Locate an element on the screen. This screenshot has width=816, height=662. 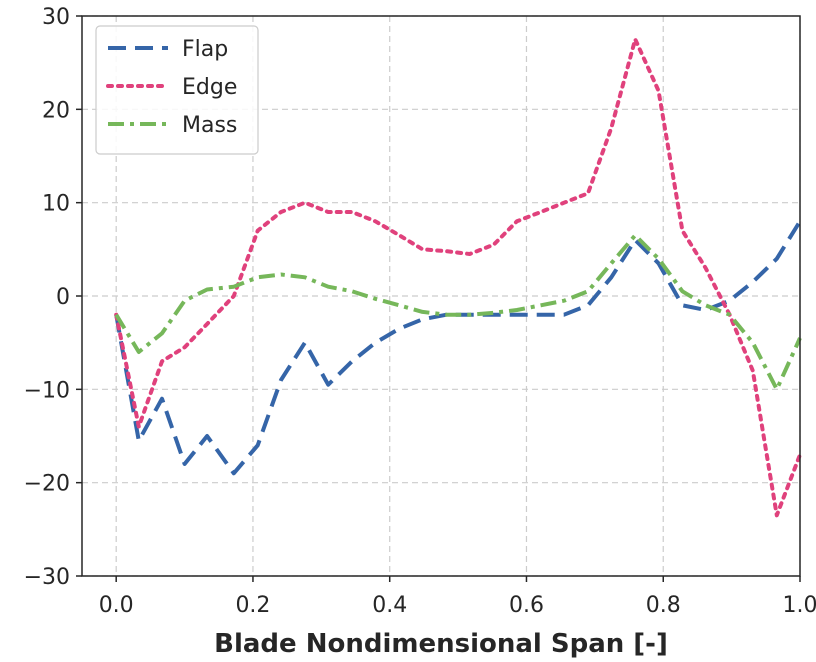
y-tick-label: 30 is located at coordinates (56, 17).